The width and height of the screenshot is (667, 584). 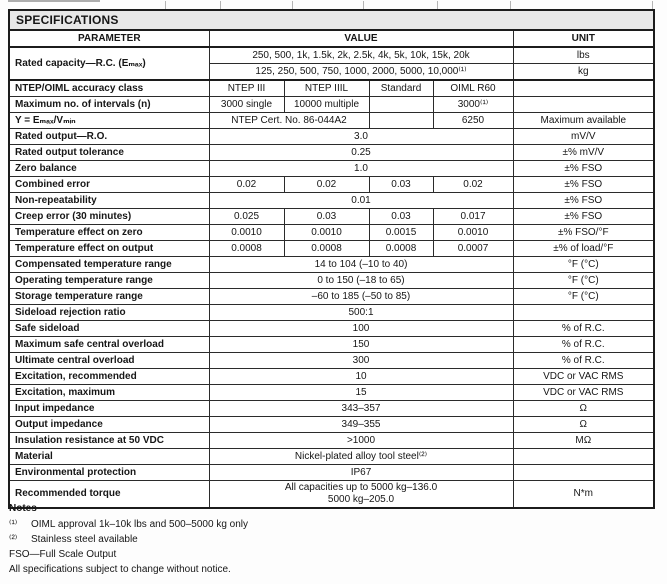 I want to click on table-row: Combined error 0.02 0.02 0.03 0.02 ±% FSO, so click(x=331, y=184).